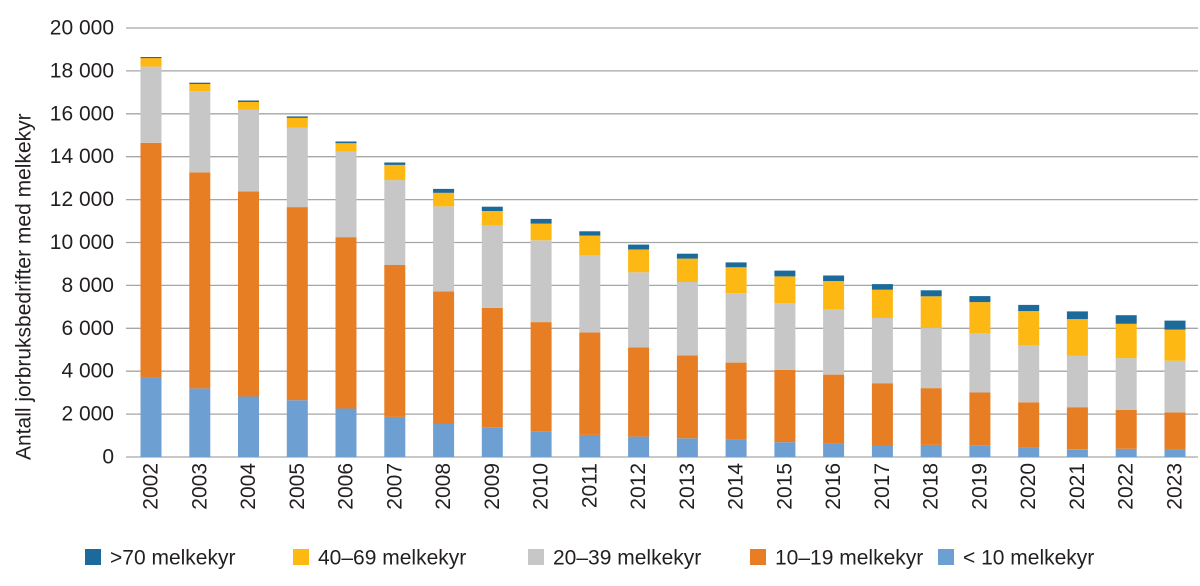 The height and width of the screenshot is (586, 1200). What do you see at coordinates (151, 62) in the screenshot?
I see `bar-segment-2002-40-69-melkekyr` at bounding box center [151, 62].